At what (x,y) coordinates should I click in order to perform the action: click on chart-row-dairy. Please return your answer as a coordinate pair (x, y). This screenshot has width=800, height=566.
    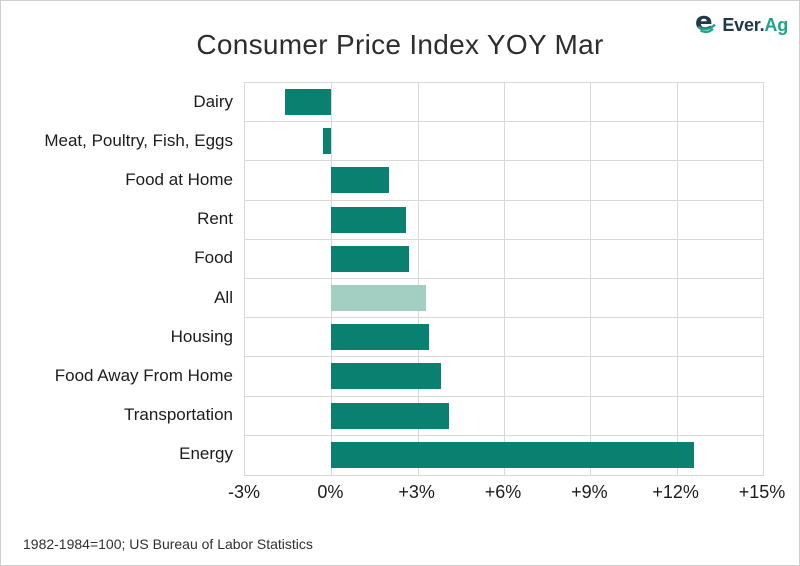
    Looking at the image, I should click on (504, 103).